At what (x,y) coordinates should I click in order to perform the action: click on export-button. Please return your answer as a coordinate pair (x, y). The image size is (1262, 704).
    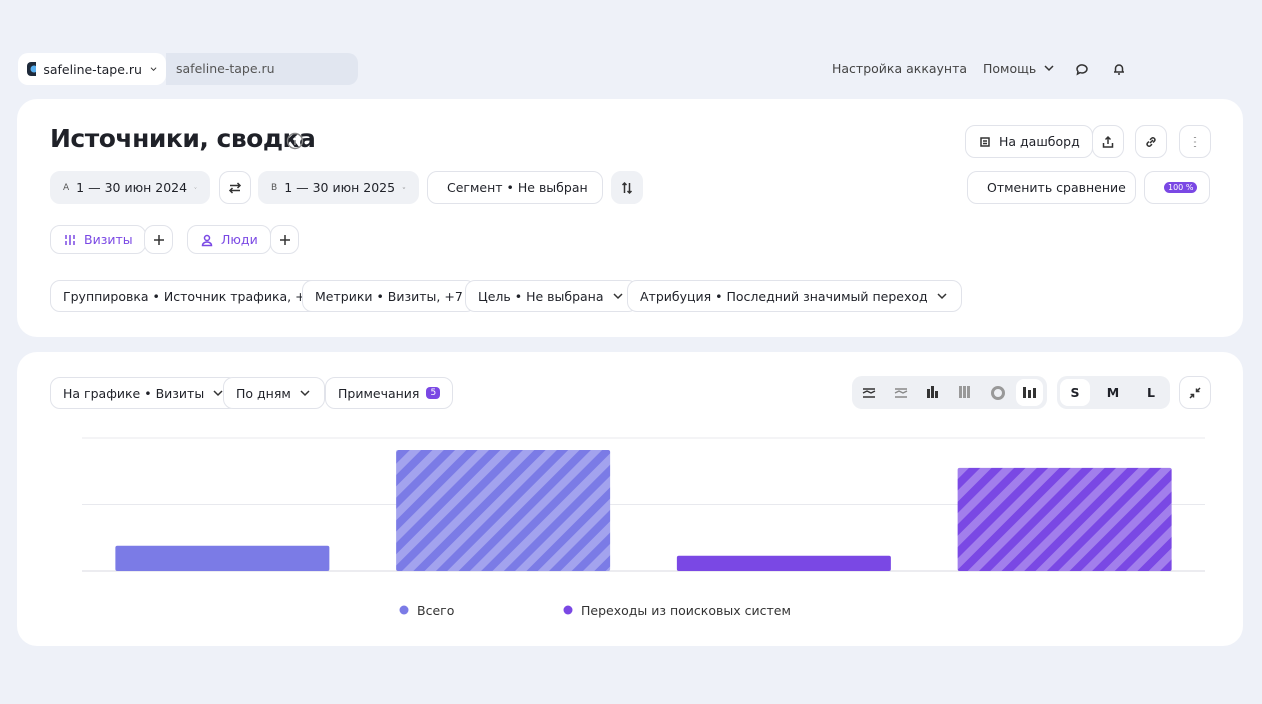
    Looking at the image, I should click on (1108, 141).